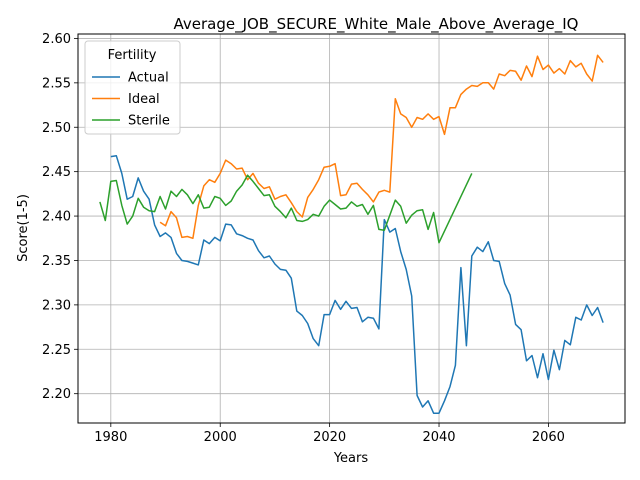 The image size is (640, 480). I want to click on y-axis-label: Score(1-5), so click(23, 228).